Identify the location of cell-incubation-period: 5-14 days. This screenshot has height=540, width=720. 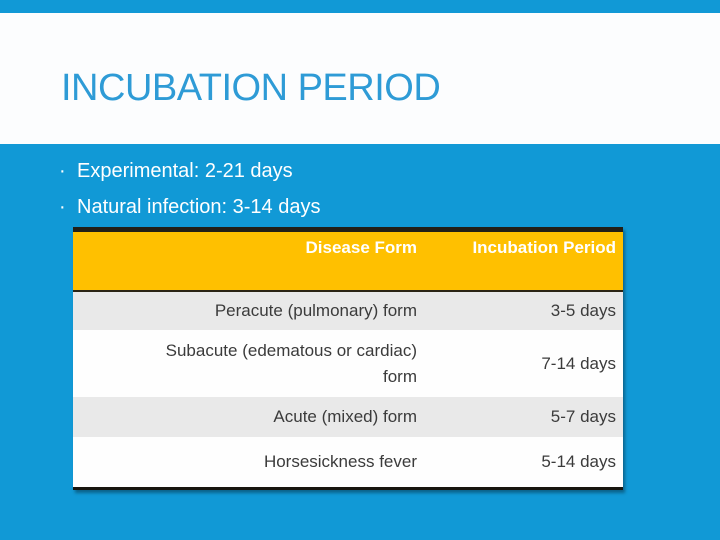
(578, 462).